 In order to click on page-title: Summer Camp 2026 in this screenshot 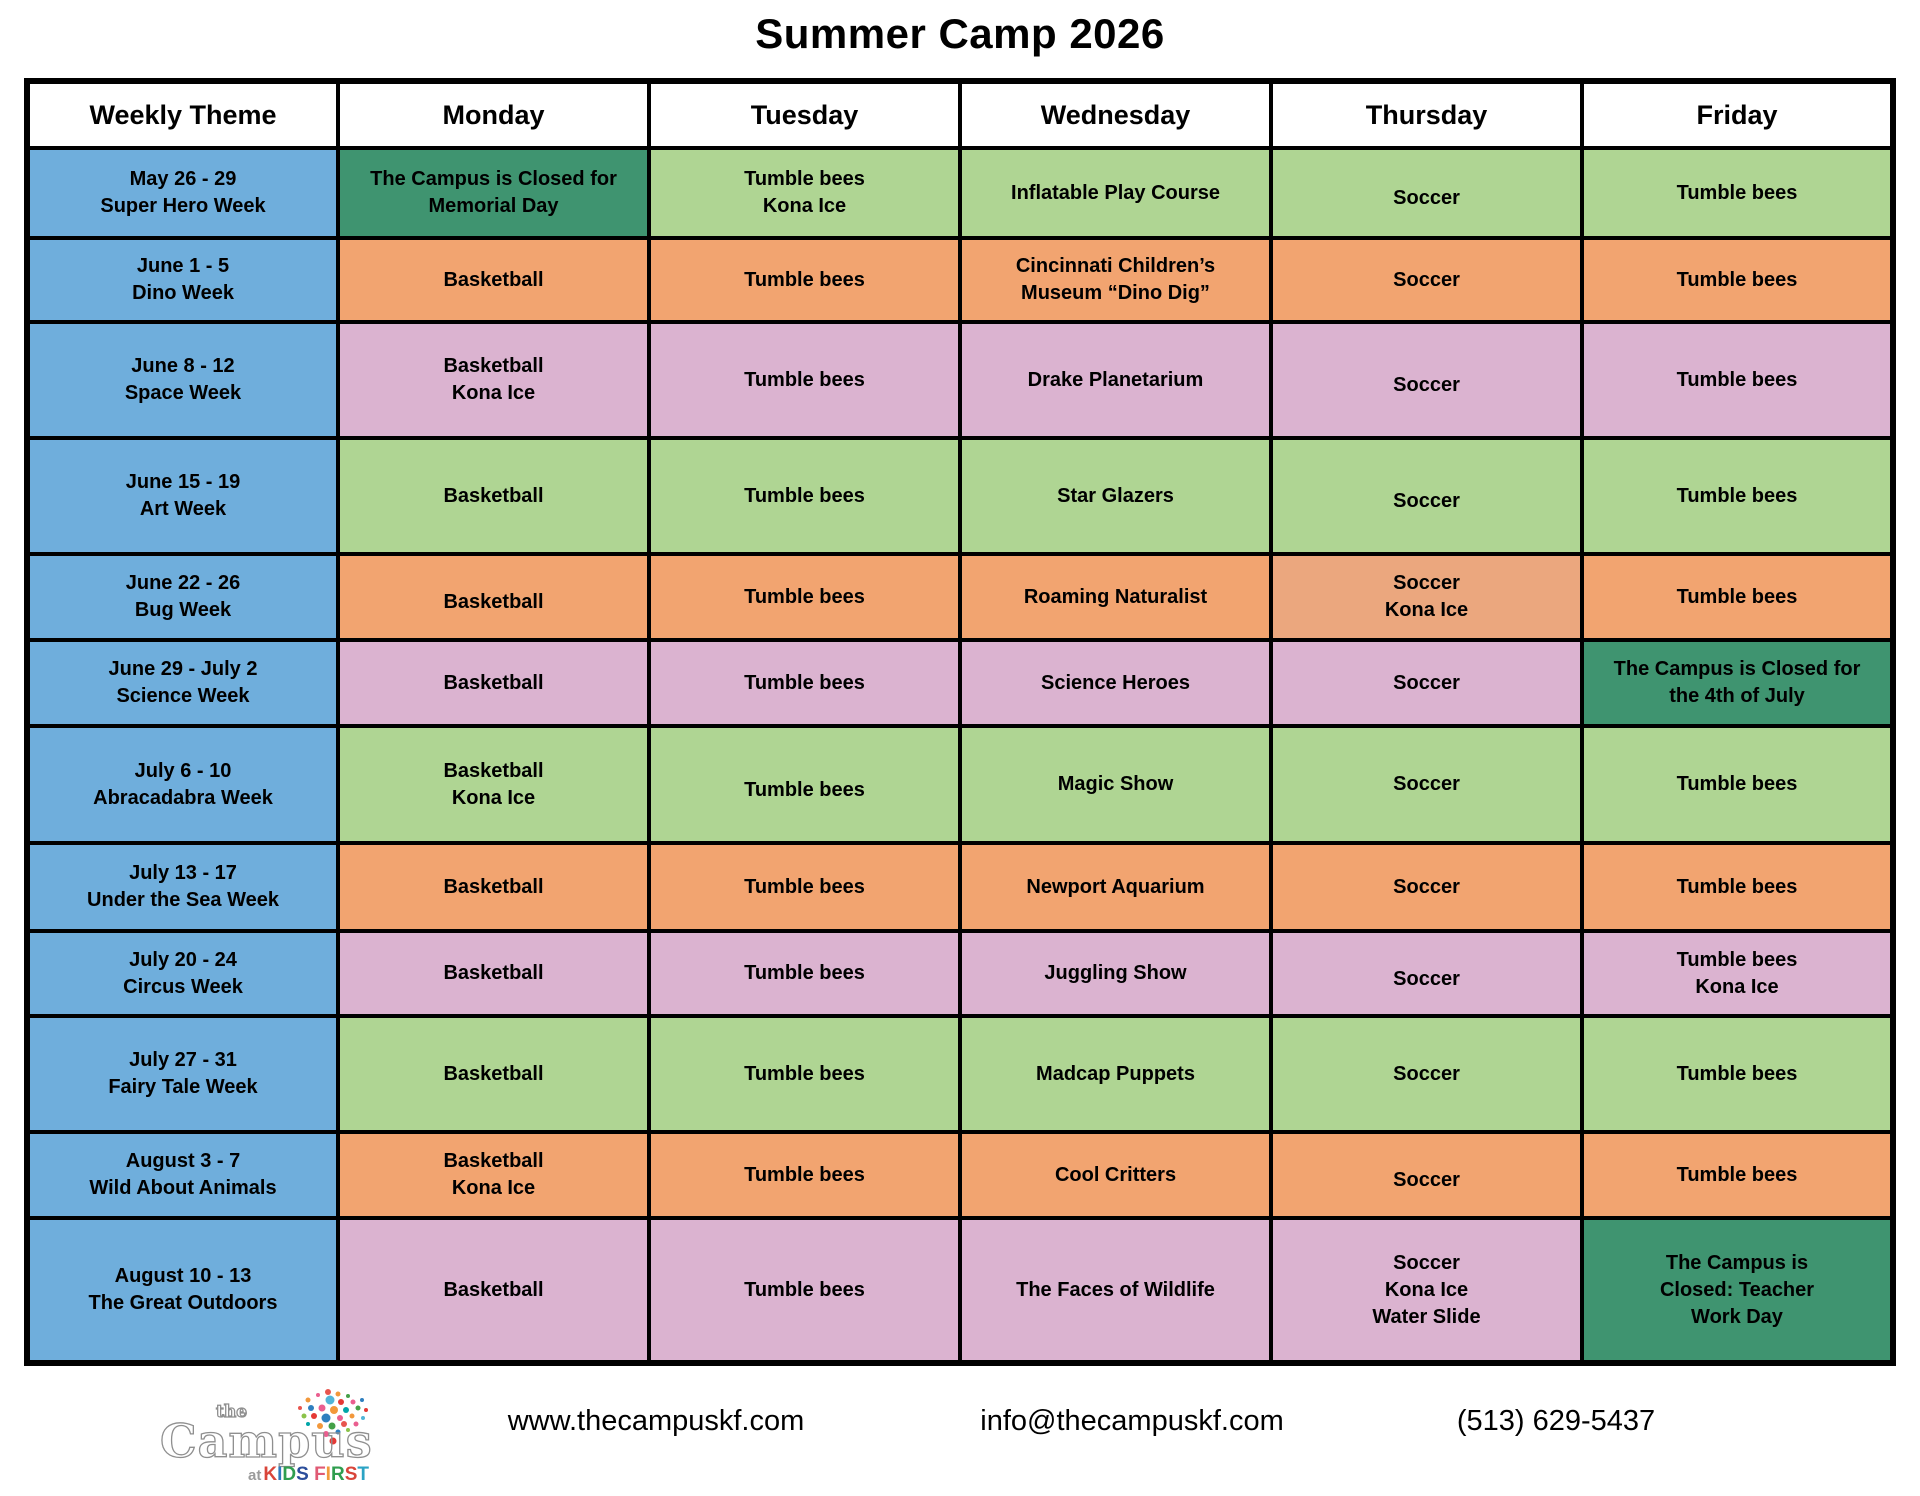, I will do `click(960, 33)`.